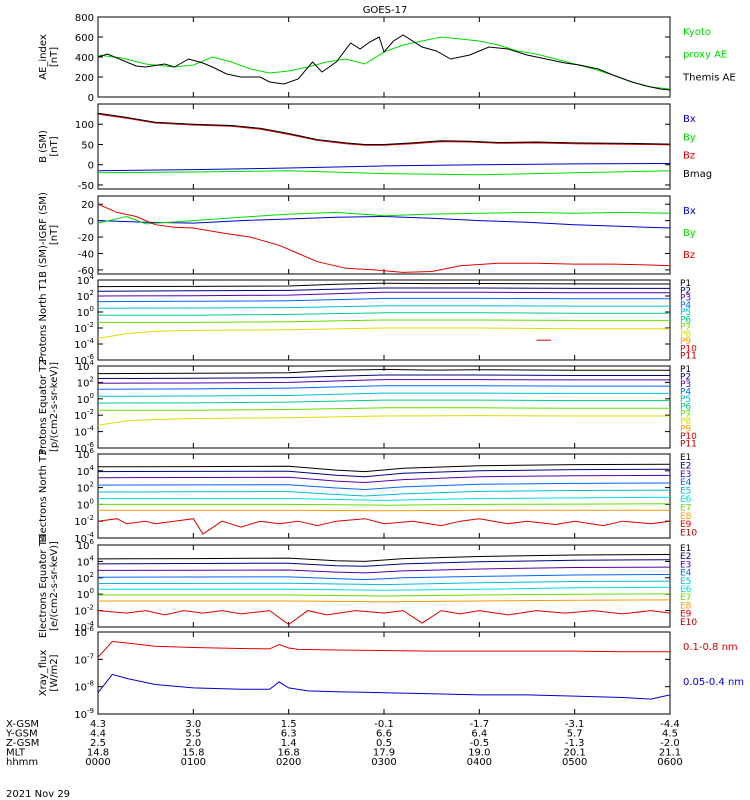 The height and width of the screenshot is (800, 750). I want to click on legend-item: P6, so click(685, 320).